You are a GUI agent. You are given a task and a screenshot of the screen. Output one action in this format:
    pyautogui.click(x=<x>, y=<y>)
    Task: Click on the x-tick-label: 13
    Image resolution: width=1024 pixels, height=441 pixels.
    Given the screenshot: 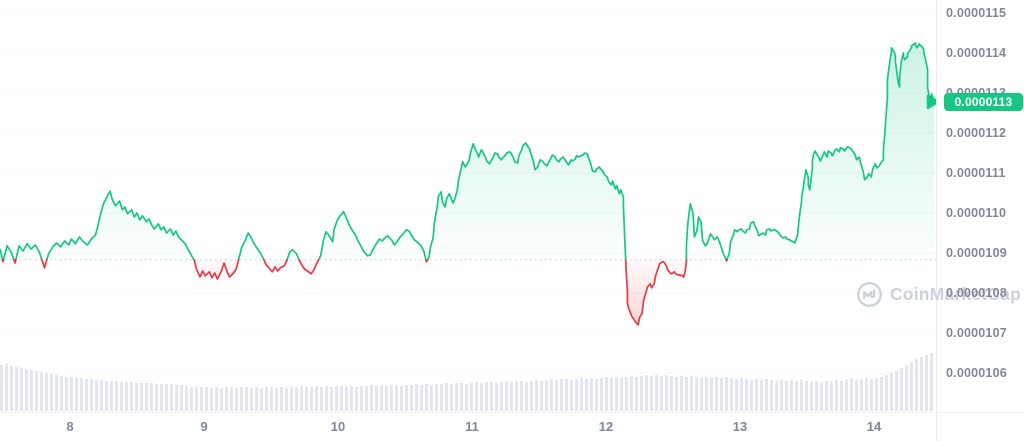 What is the action you would take?
    pyautogui.click(x=740, y=426)
    